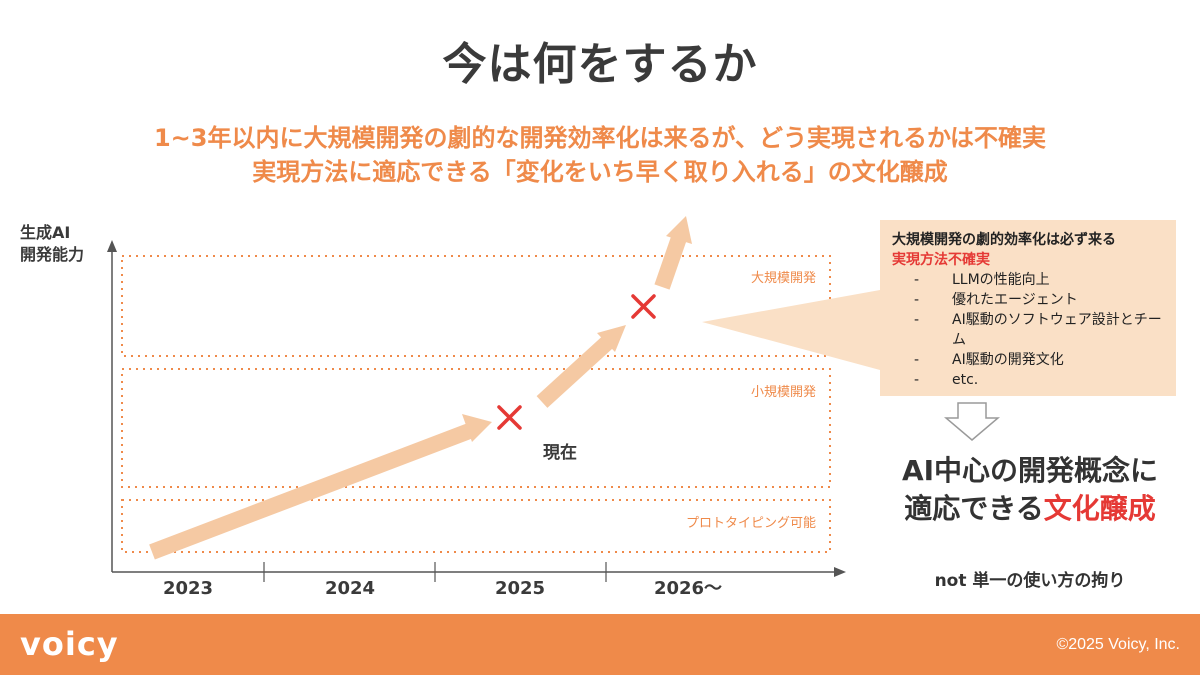  Describe the element at coordinates (783, 278) in the screenshot. I see `band-label-large: 大規模開発` at that location.